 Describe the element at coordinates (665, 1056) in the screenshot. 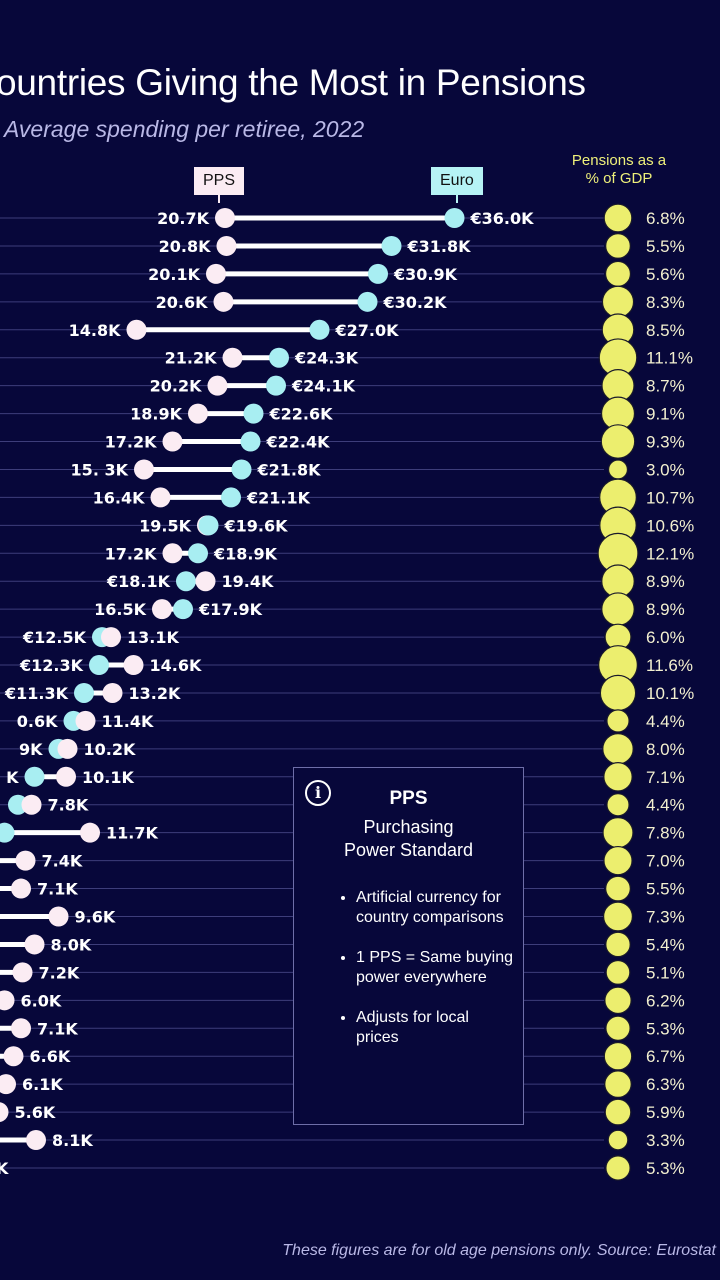

I see `gdp-percent-label: 6.7%` at that location.